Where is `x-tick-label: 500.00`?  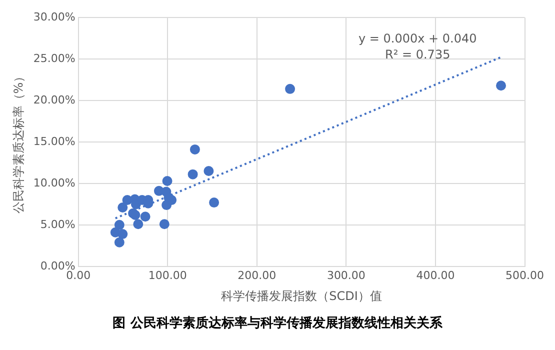 x-tick-label: 500.00 is located at coordinates (525, 275).